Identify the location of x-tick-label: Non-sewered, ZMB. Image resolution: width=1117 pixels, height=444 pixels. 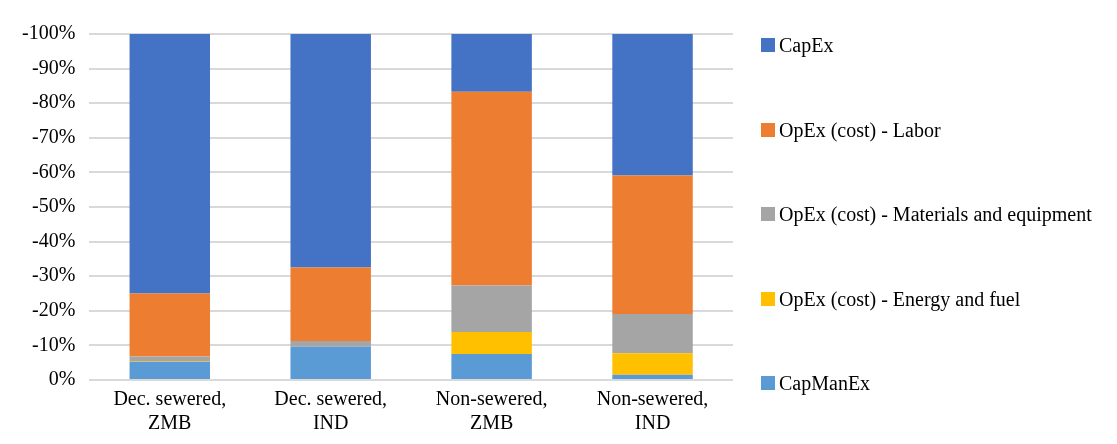
(491, 410).